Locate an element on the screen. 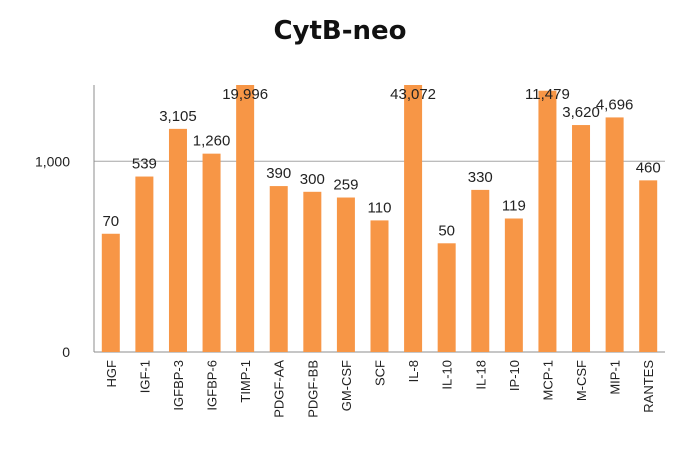 This screenshot has width=680, height=460. category-label: IP-10 is located at coordinates (514, 375).